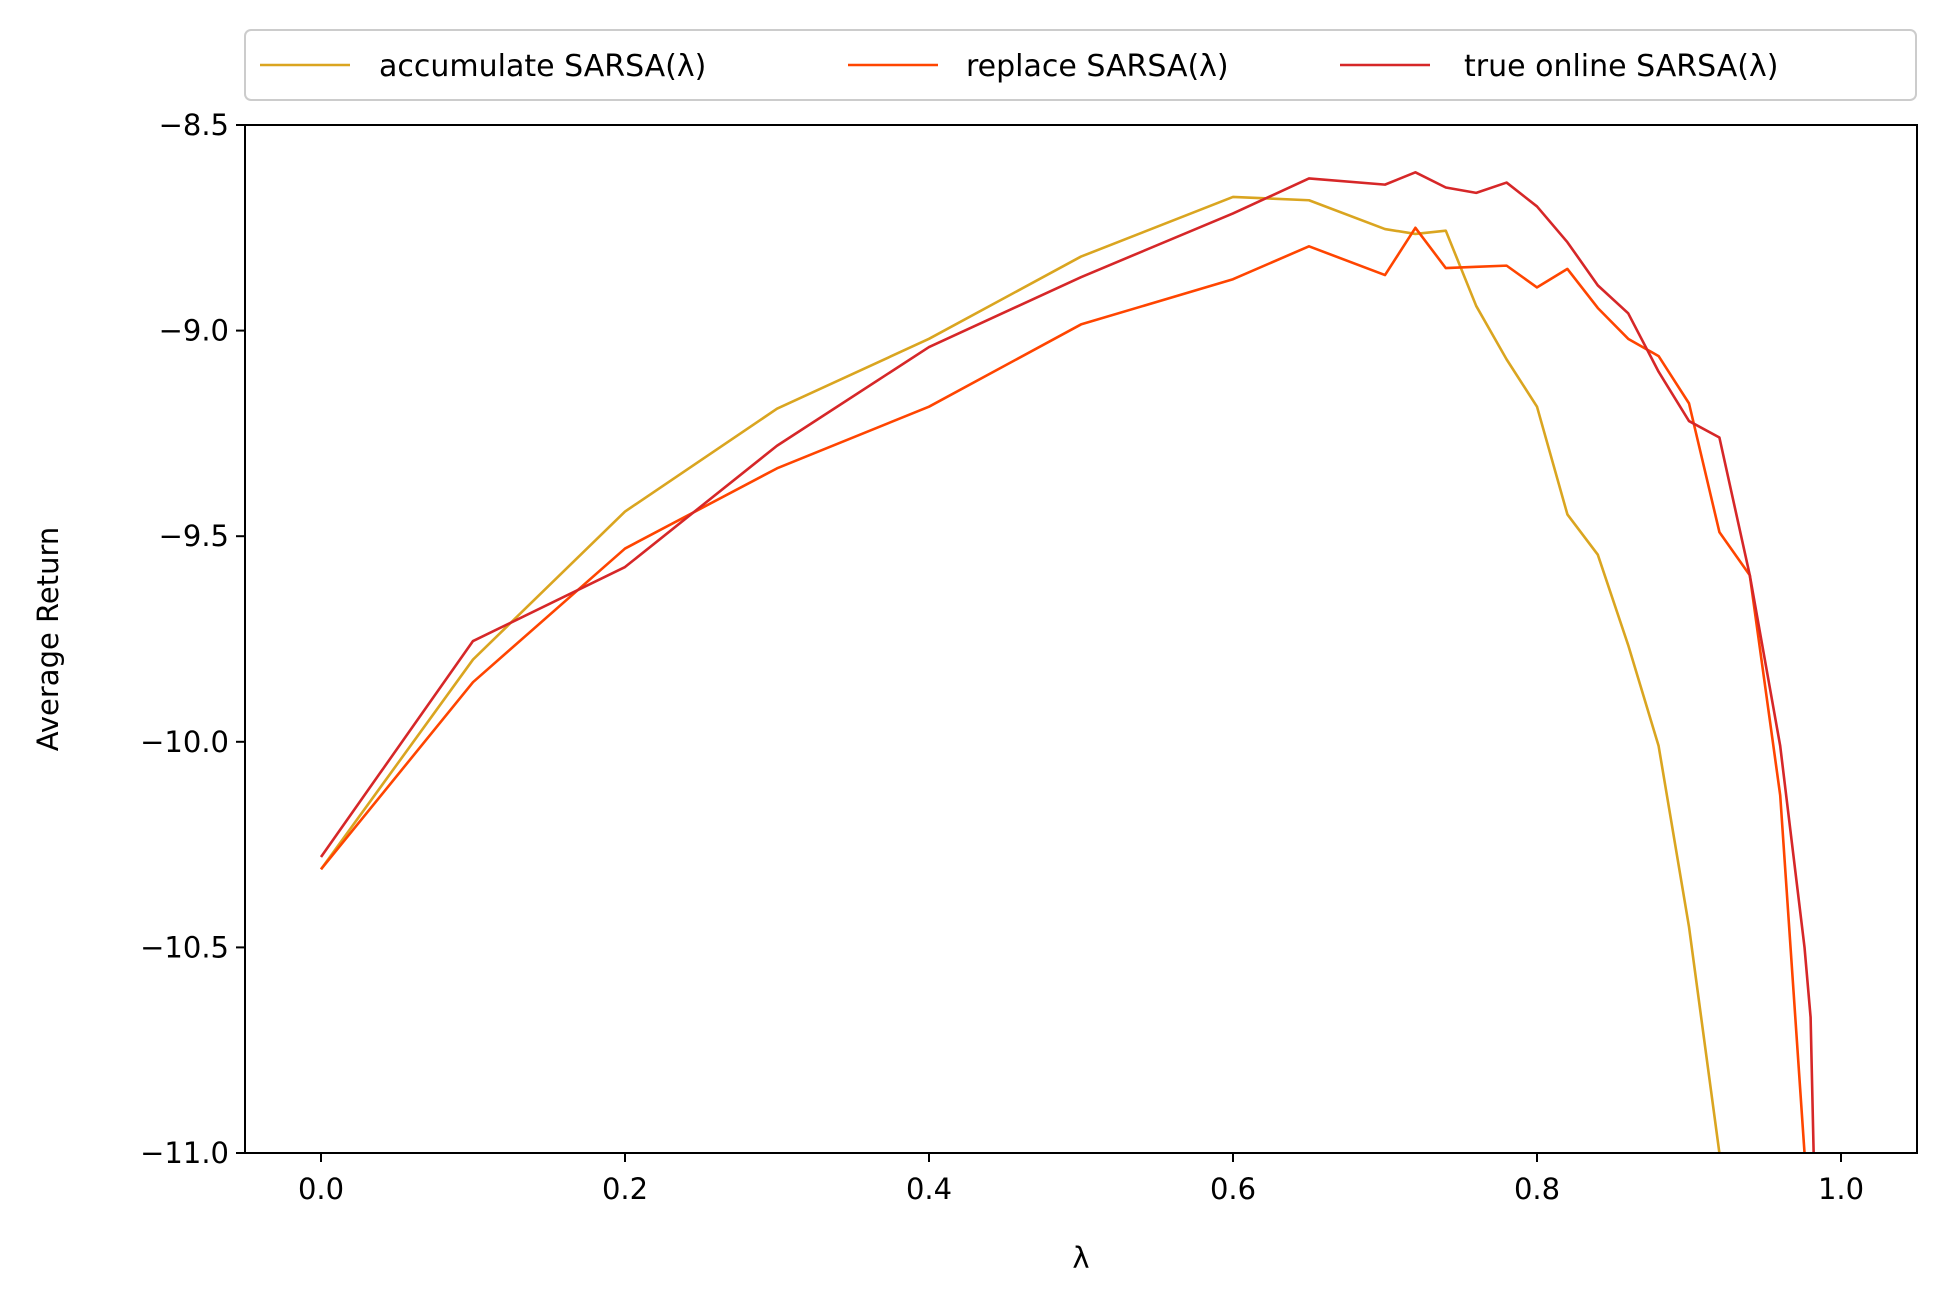 The image size is (1938, 1307). What do you see at coordinates (184, 947) in the screenshot?
I see `y-tick-label: −10.5` at bounding box center [184, 947].